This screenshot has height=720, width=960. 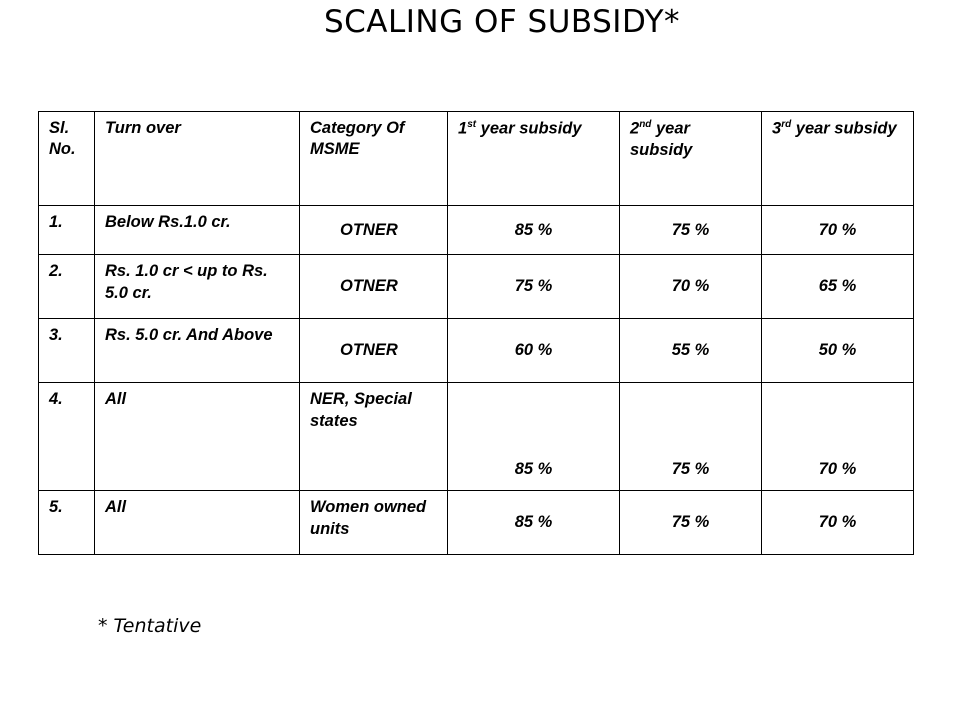 I want to click on row-category: Women owned units, so click(x=373, y=522).